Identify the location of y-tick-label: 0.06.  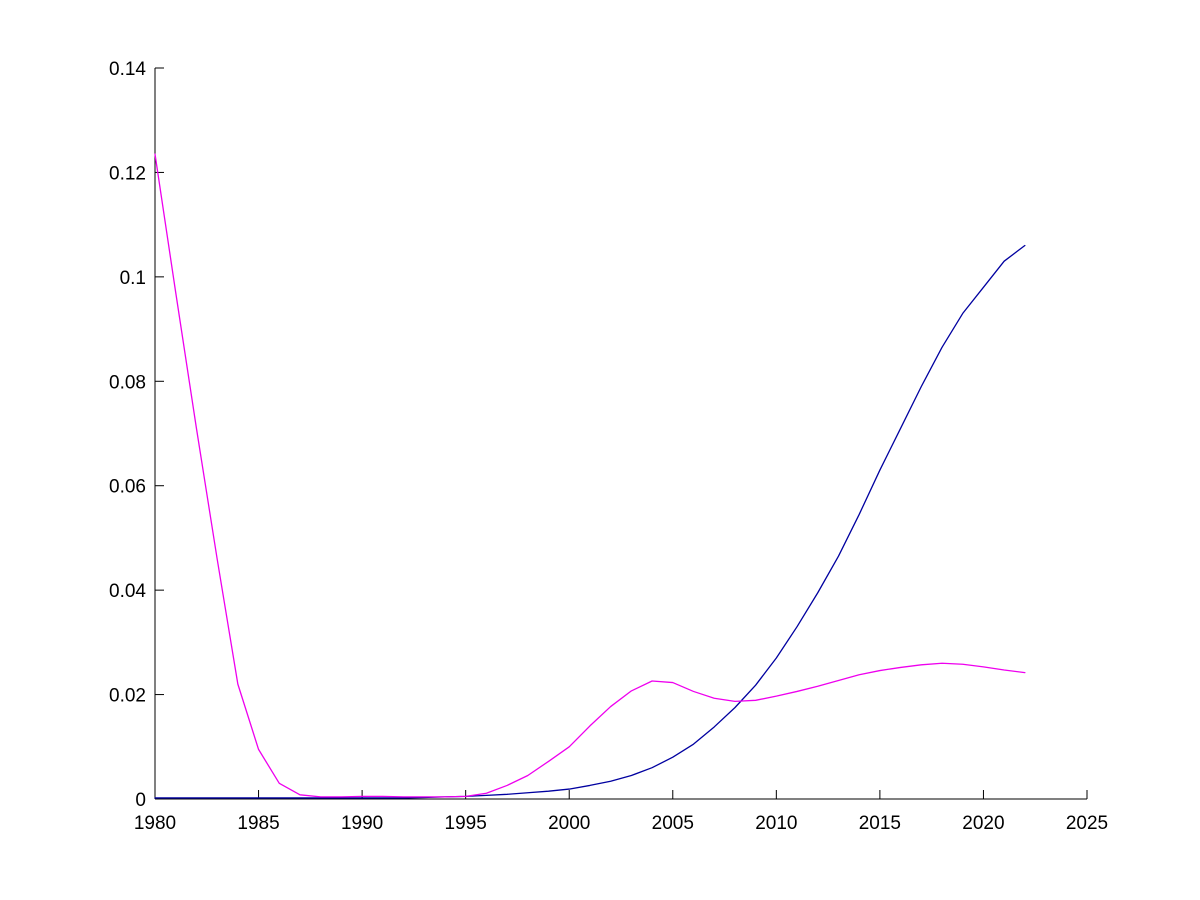
(127, 487).